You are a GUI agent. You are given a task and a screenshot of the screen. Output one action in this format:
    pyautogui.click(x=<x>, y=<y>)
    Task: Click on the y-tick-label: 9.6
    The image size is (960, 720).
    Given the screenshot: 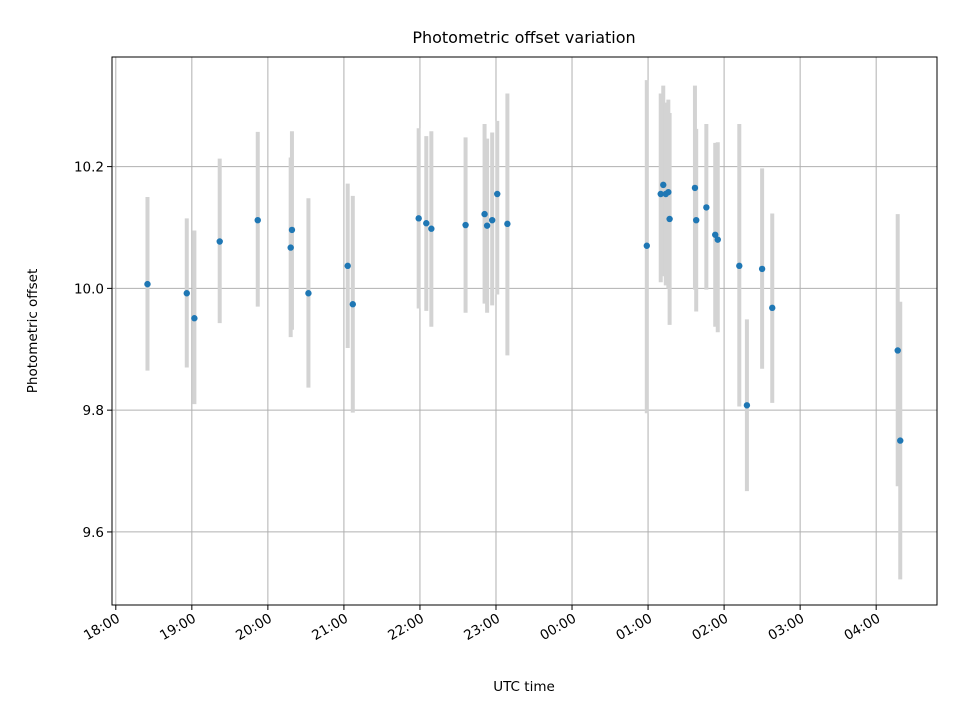 What is the action you would take?
    pyautogui.click(x=93, y=533)
    